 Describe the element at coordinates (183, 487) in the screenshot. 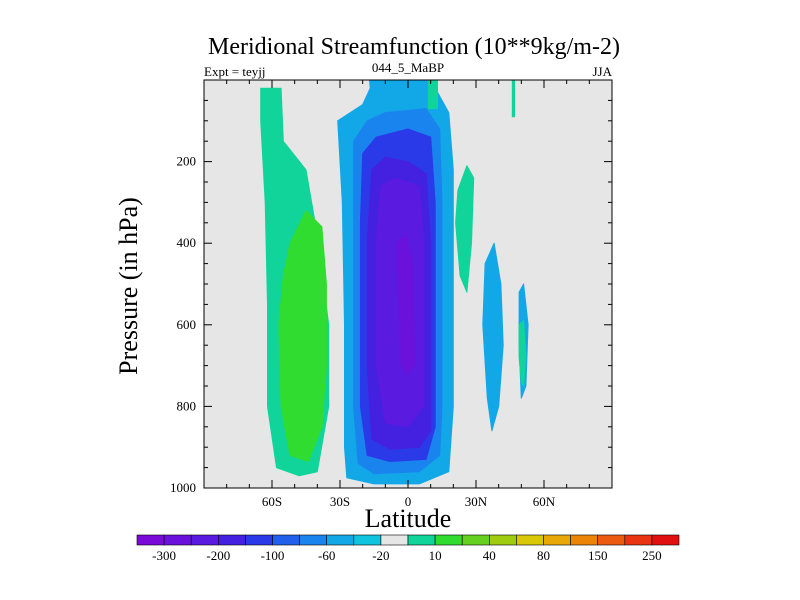

I see `y-tick-label: 1000` at that location.